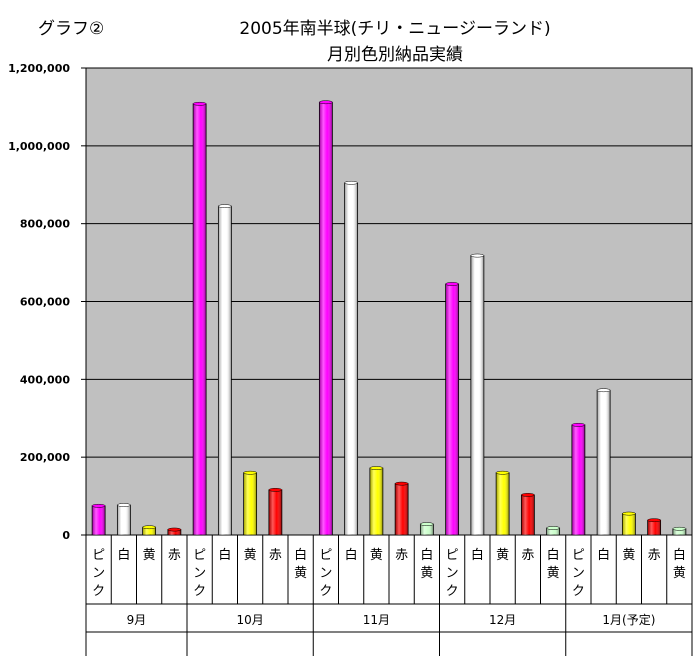 The width and height of the screenshot is (699, 658). What do you see at coordinates (137, 620) in the screenshot?
I see `x-group-label: 9月` at bounding box center [137, 620].